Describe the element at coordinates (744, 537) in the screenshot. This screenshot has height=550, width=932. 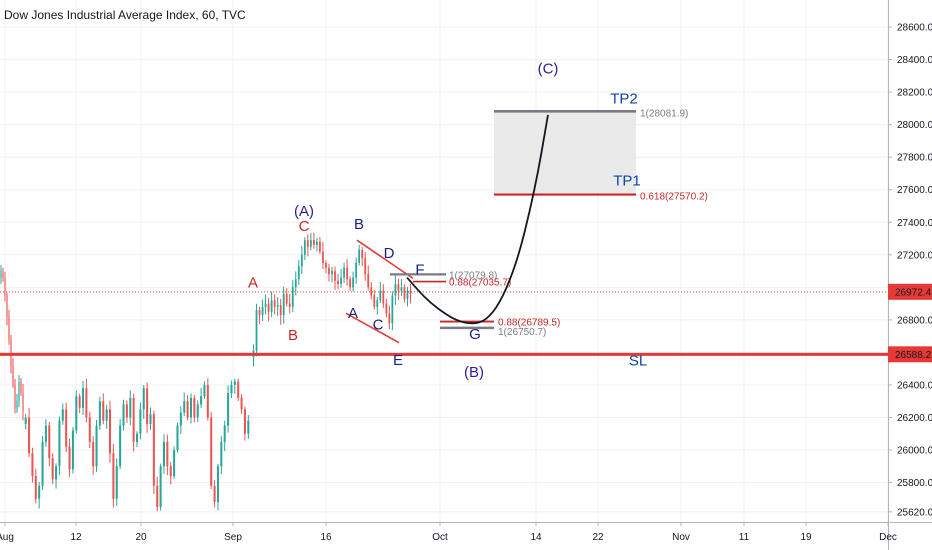
I see `time-tick-label: 11` at that location.